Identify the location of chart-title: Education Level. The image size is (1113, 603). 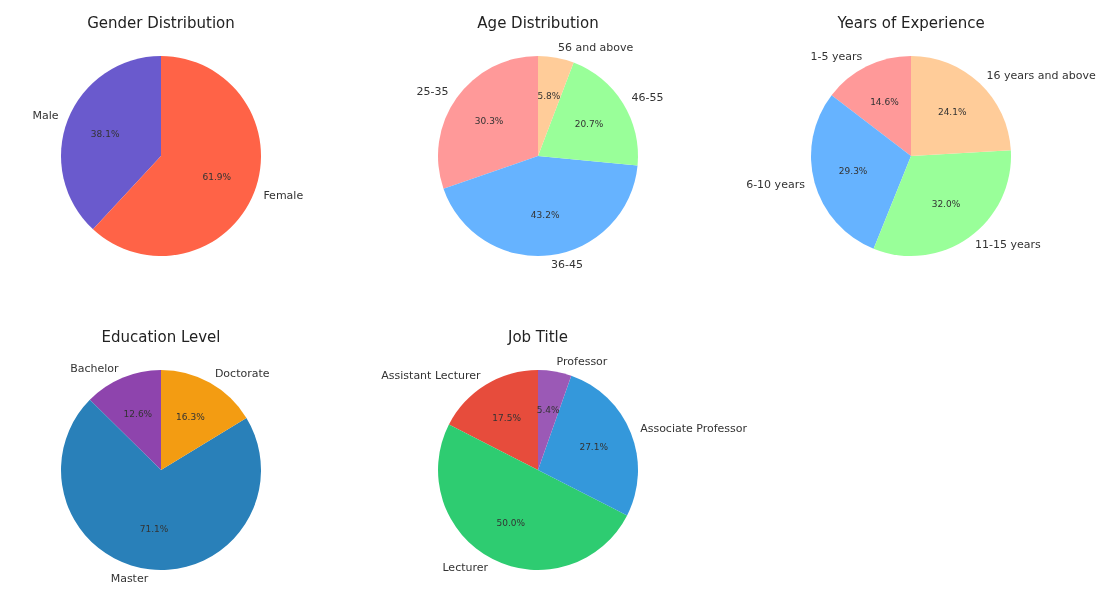
(161, 337).